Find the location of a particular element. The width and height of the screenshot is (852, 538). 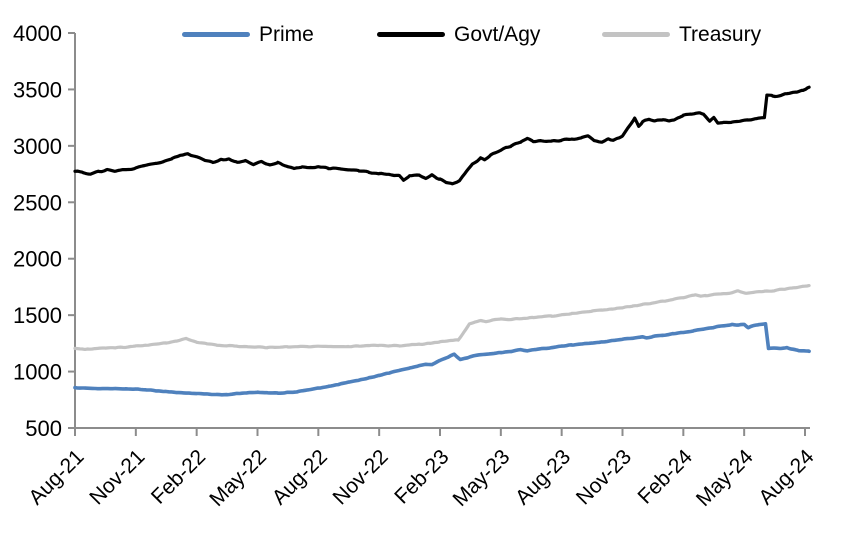

x-tick-label: May-23 is located at coordinates (482, 478).